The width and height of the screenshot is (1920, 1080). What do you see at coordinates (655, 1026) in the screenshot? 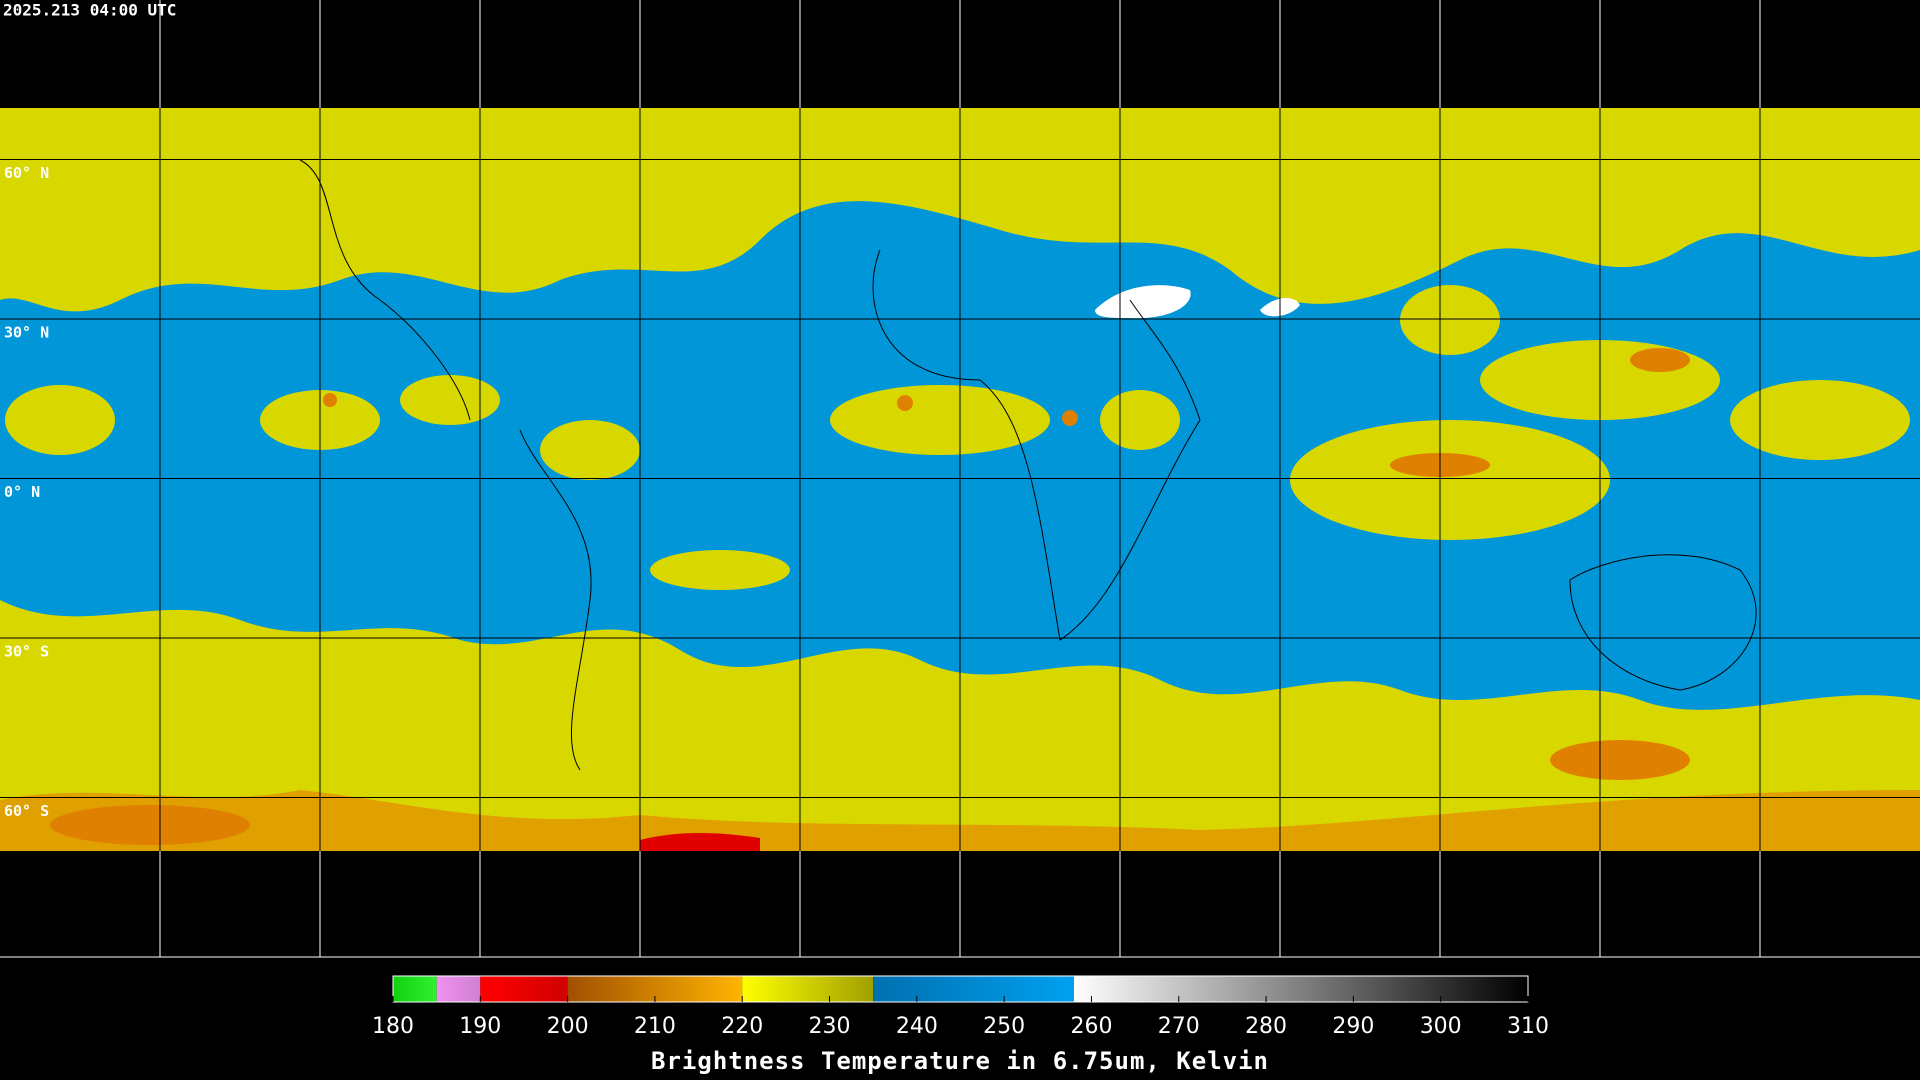
I see `colorbar-tick-label: 210` at bounding box center [655, 1026].